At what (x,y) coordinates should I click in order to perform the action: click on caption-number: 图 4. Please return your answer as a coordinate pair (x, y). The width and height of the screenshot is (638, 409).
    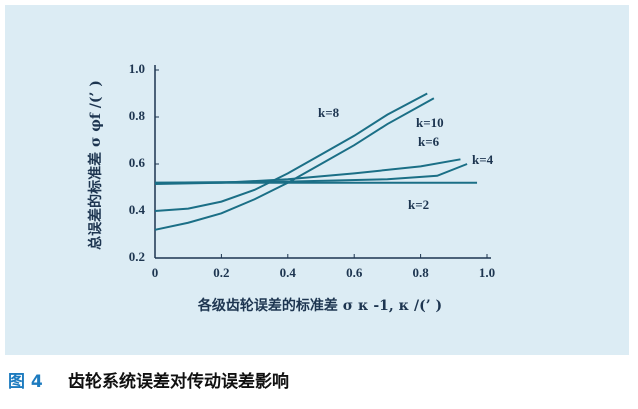
    Looking at the image, I should click on (25, 382).